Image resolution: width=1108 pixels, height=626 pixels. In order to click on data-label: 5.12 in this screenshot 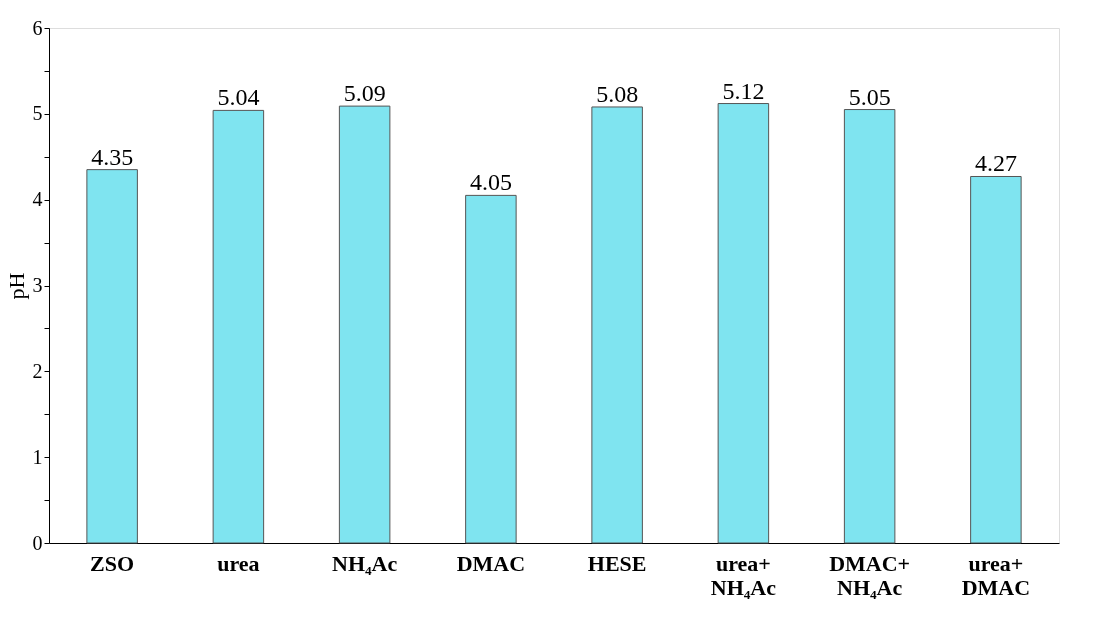, I will do `click(743, 90)`.